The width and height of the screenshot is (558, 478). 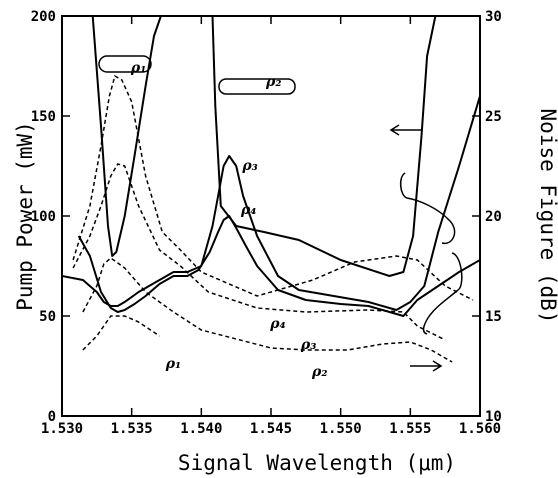 I want to click on left-group-callout-loop, so click(x=427, y=208).